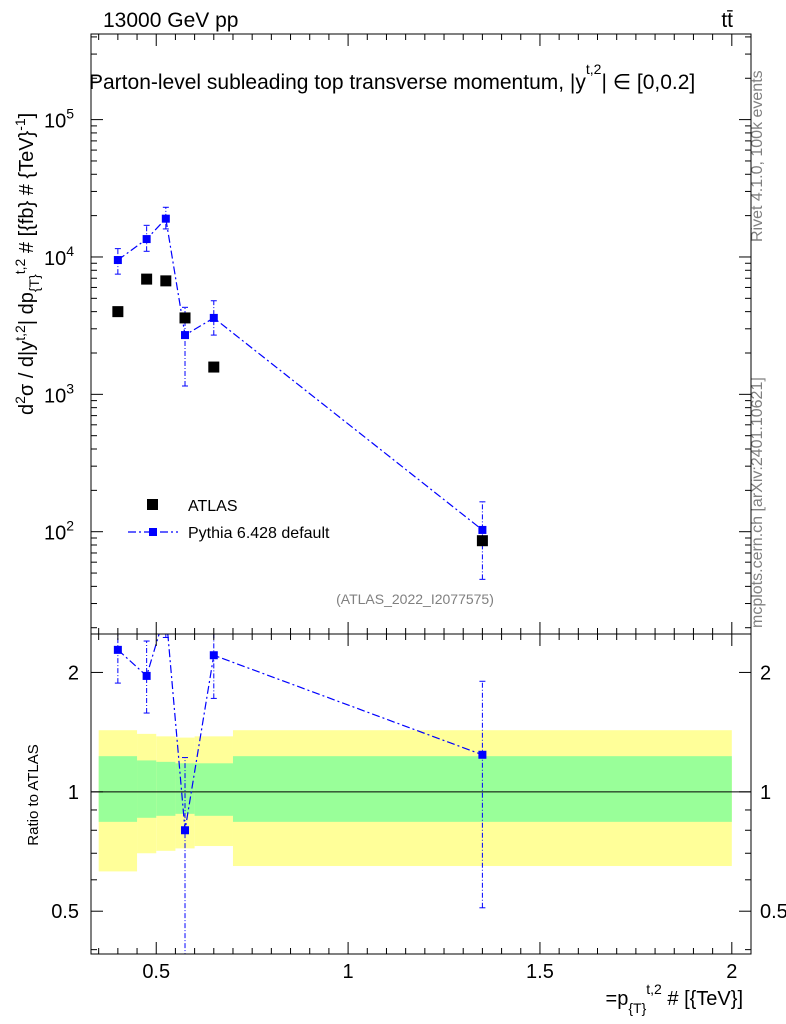  What do you see at coordinates (153, 532) in the screenshot?
I see `legend-pythia-marker` at bounding box center [153, 532].